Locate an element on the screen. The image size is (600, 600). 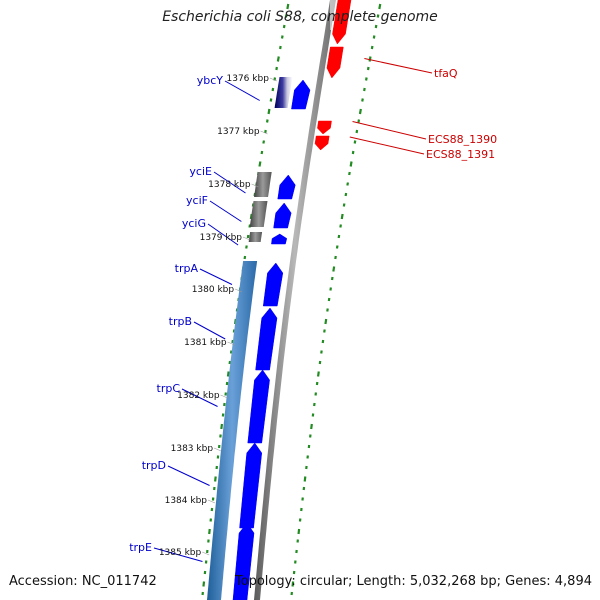
gene-label-trpE: trpE is located at coordinates (140, 547).